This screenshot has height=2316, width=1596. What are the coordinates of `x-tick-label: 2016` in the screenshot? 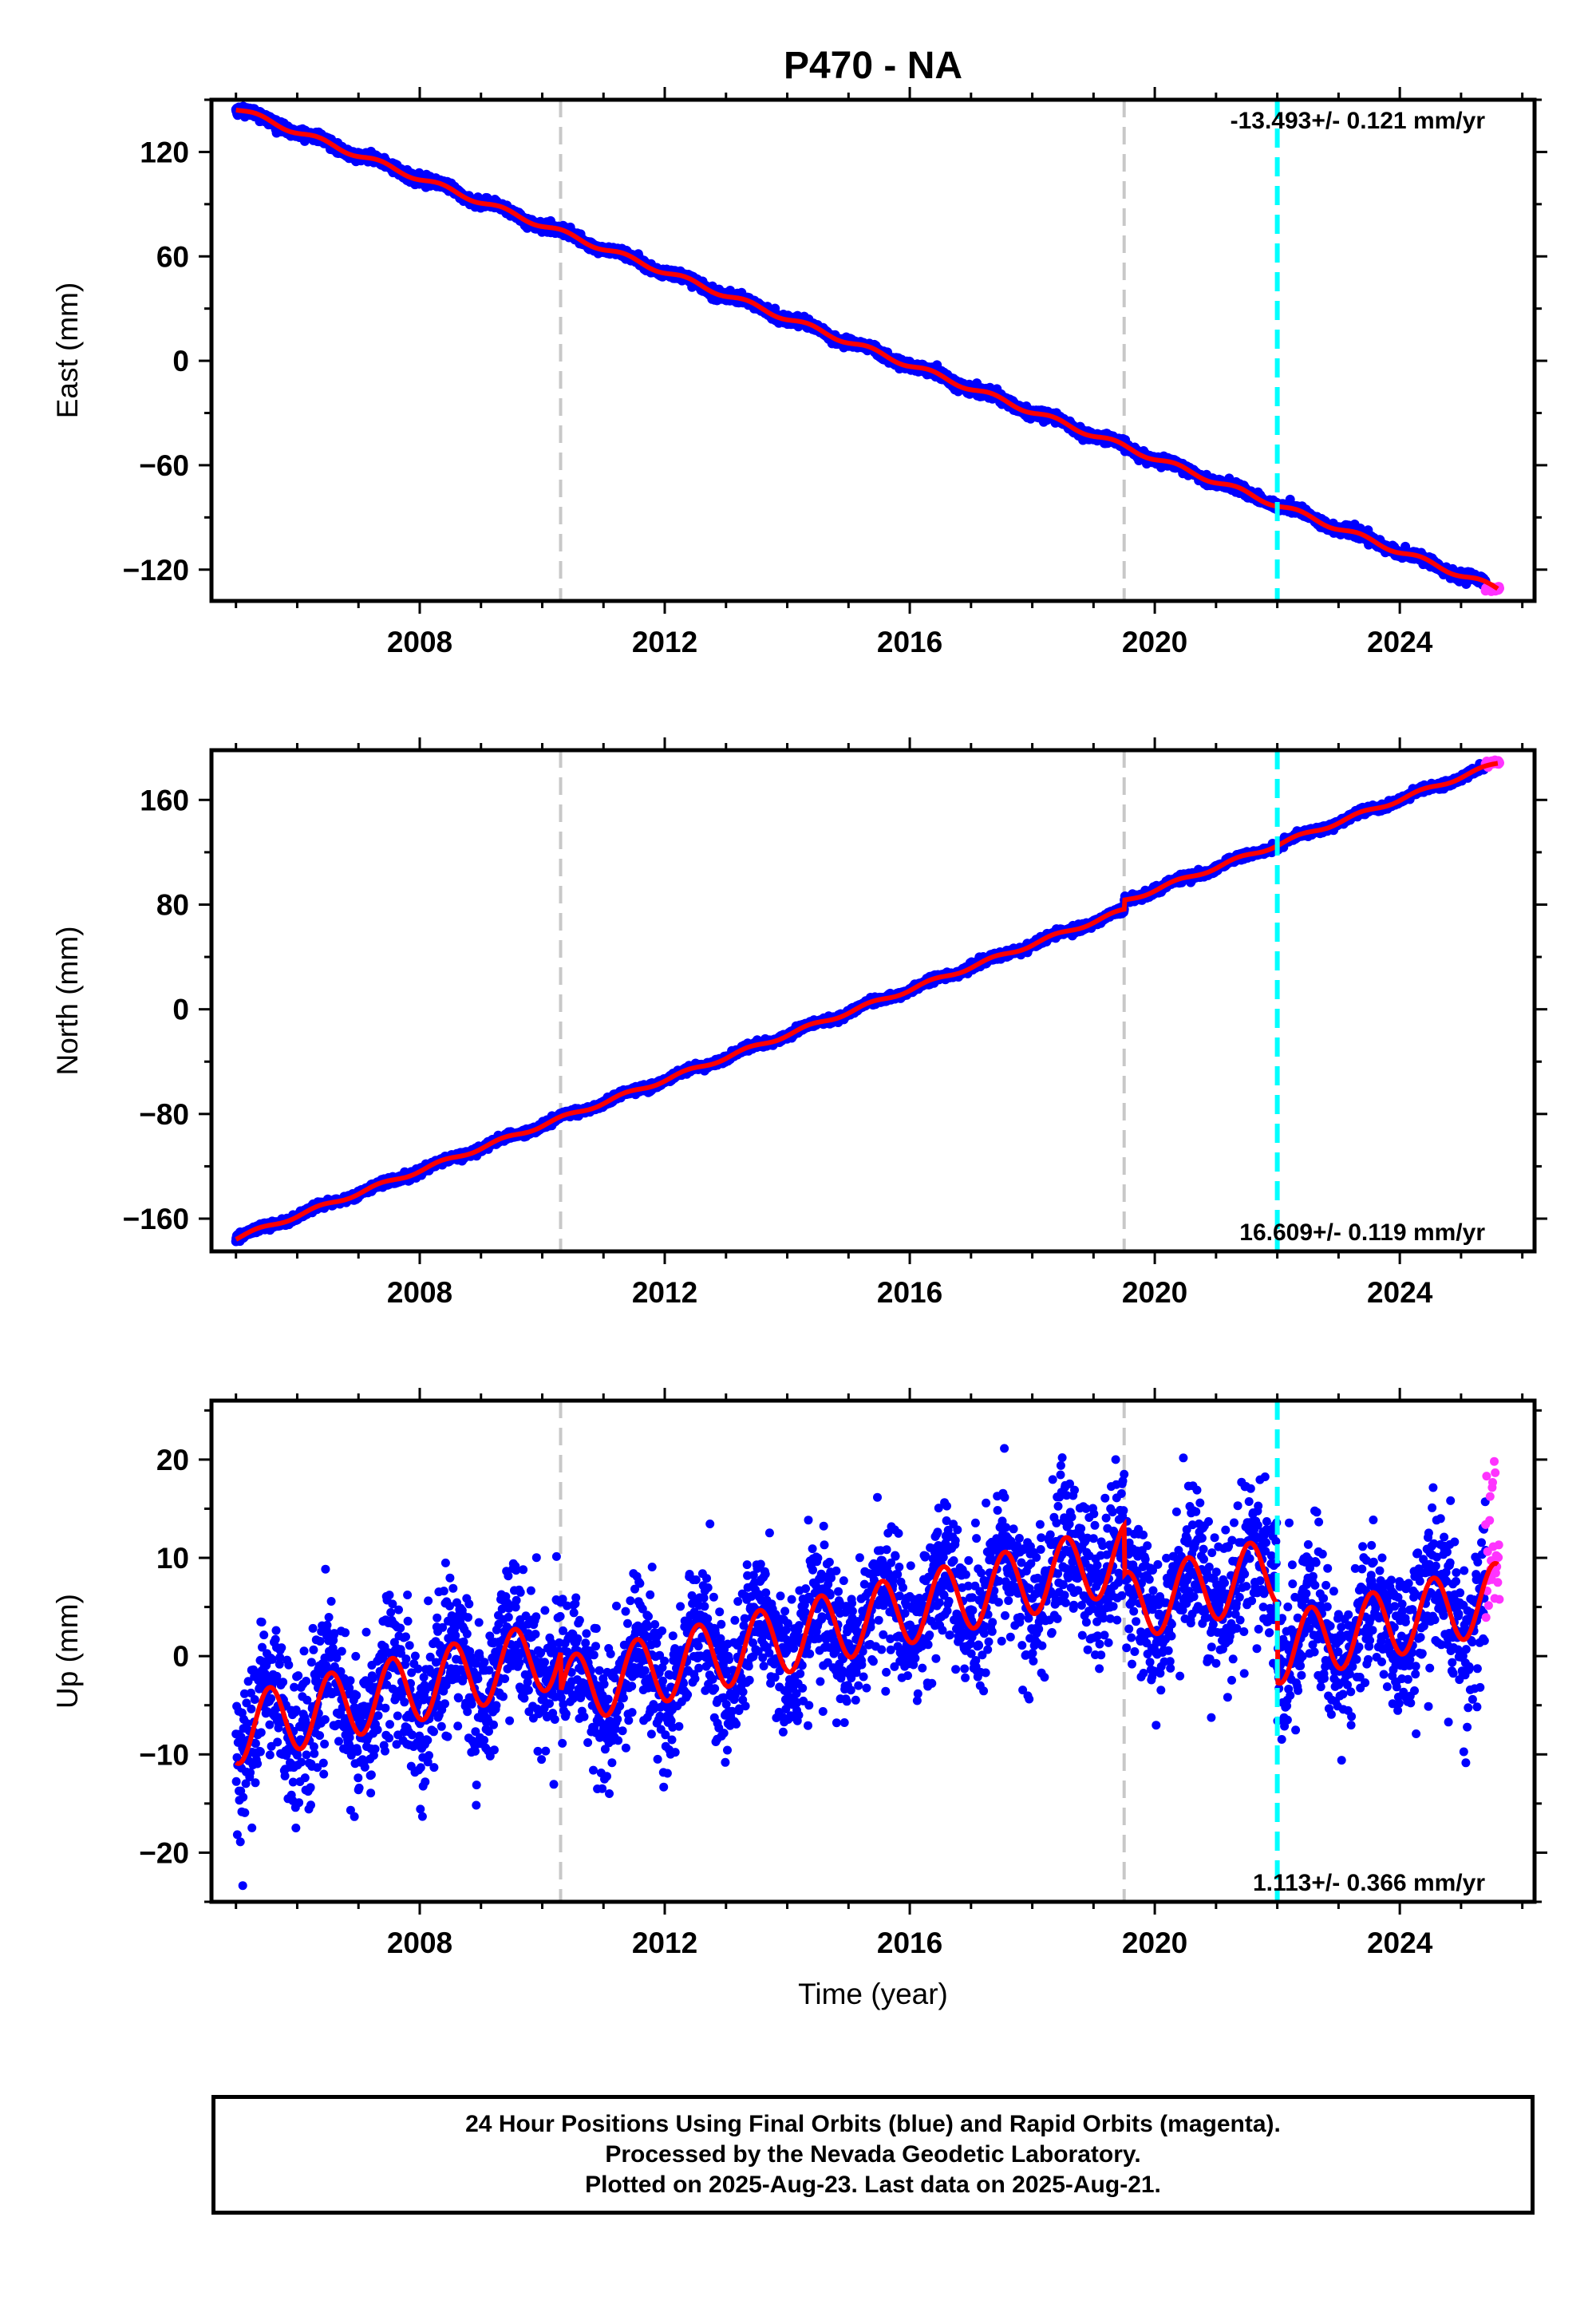 It's located at (909, 642).